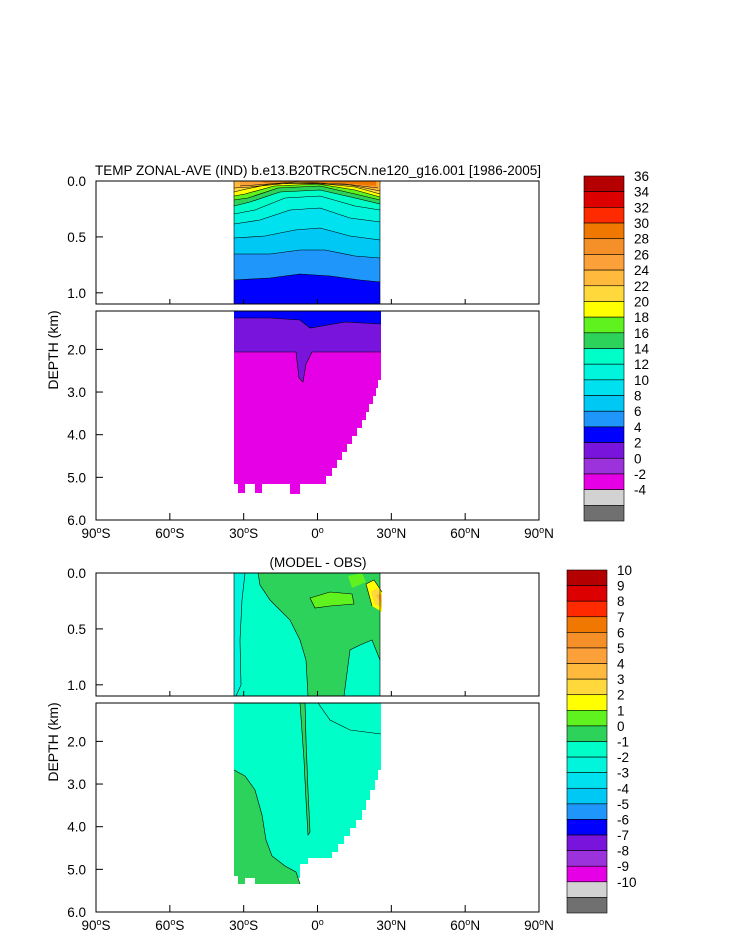 This screenshot has width=733, height=945. I want to click on temp-upper-fill, so click(307, 242).